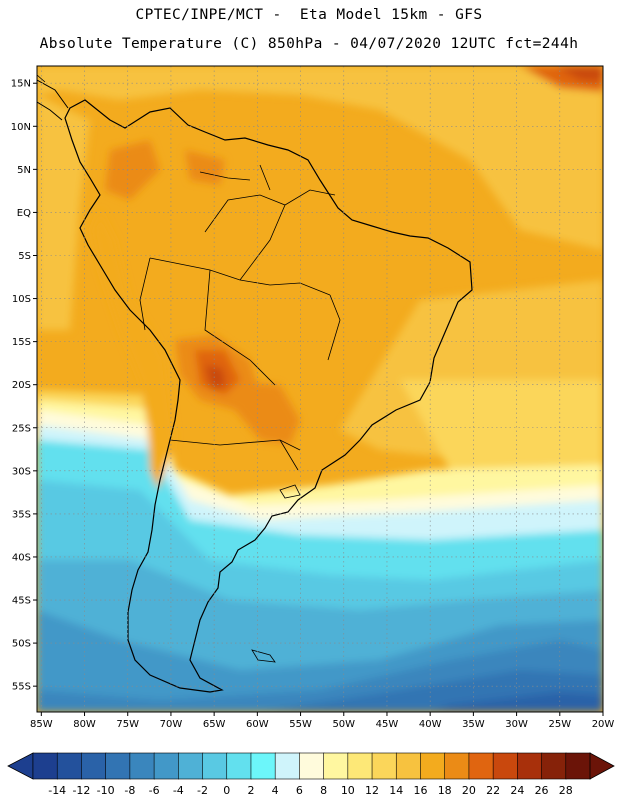 This screenshot has height=800, width=618. I want to click on colorbar-label: 6, so click(299, 790).